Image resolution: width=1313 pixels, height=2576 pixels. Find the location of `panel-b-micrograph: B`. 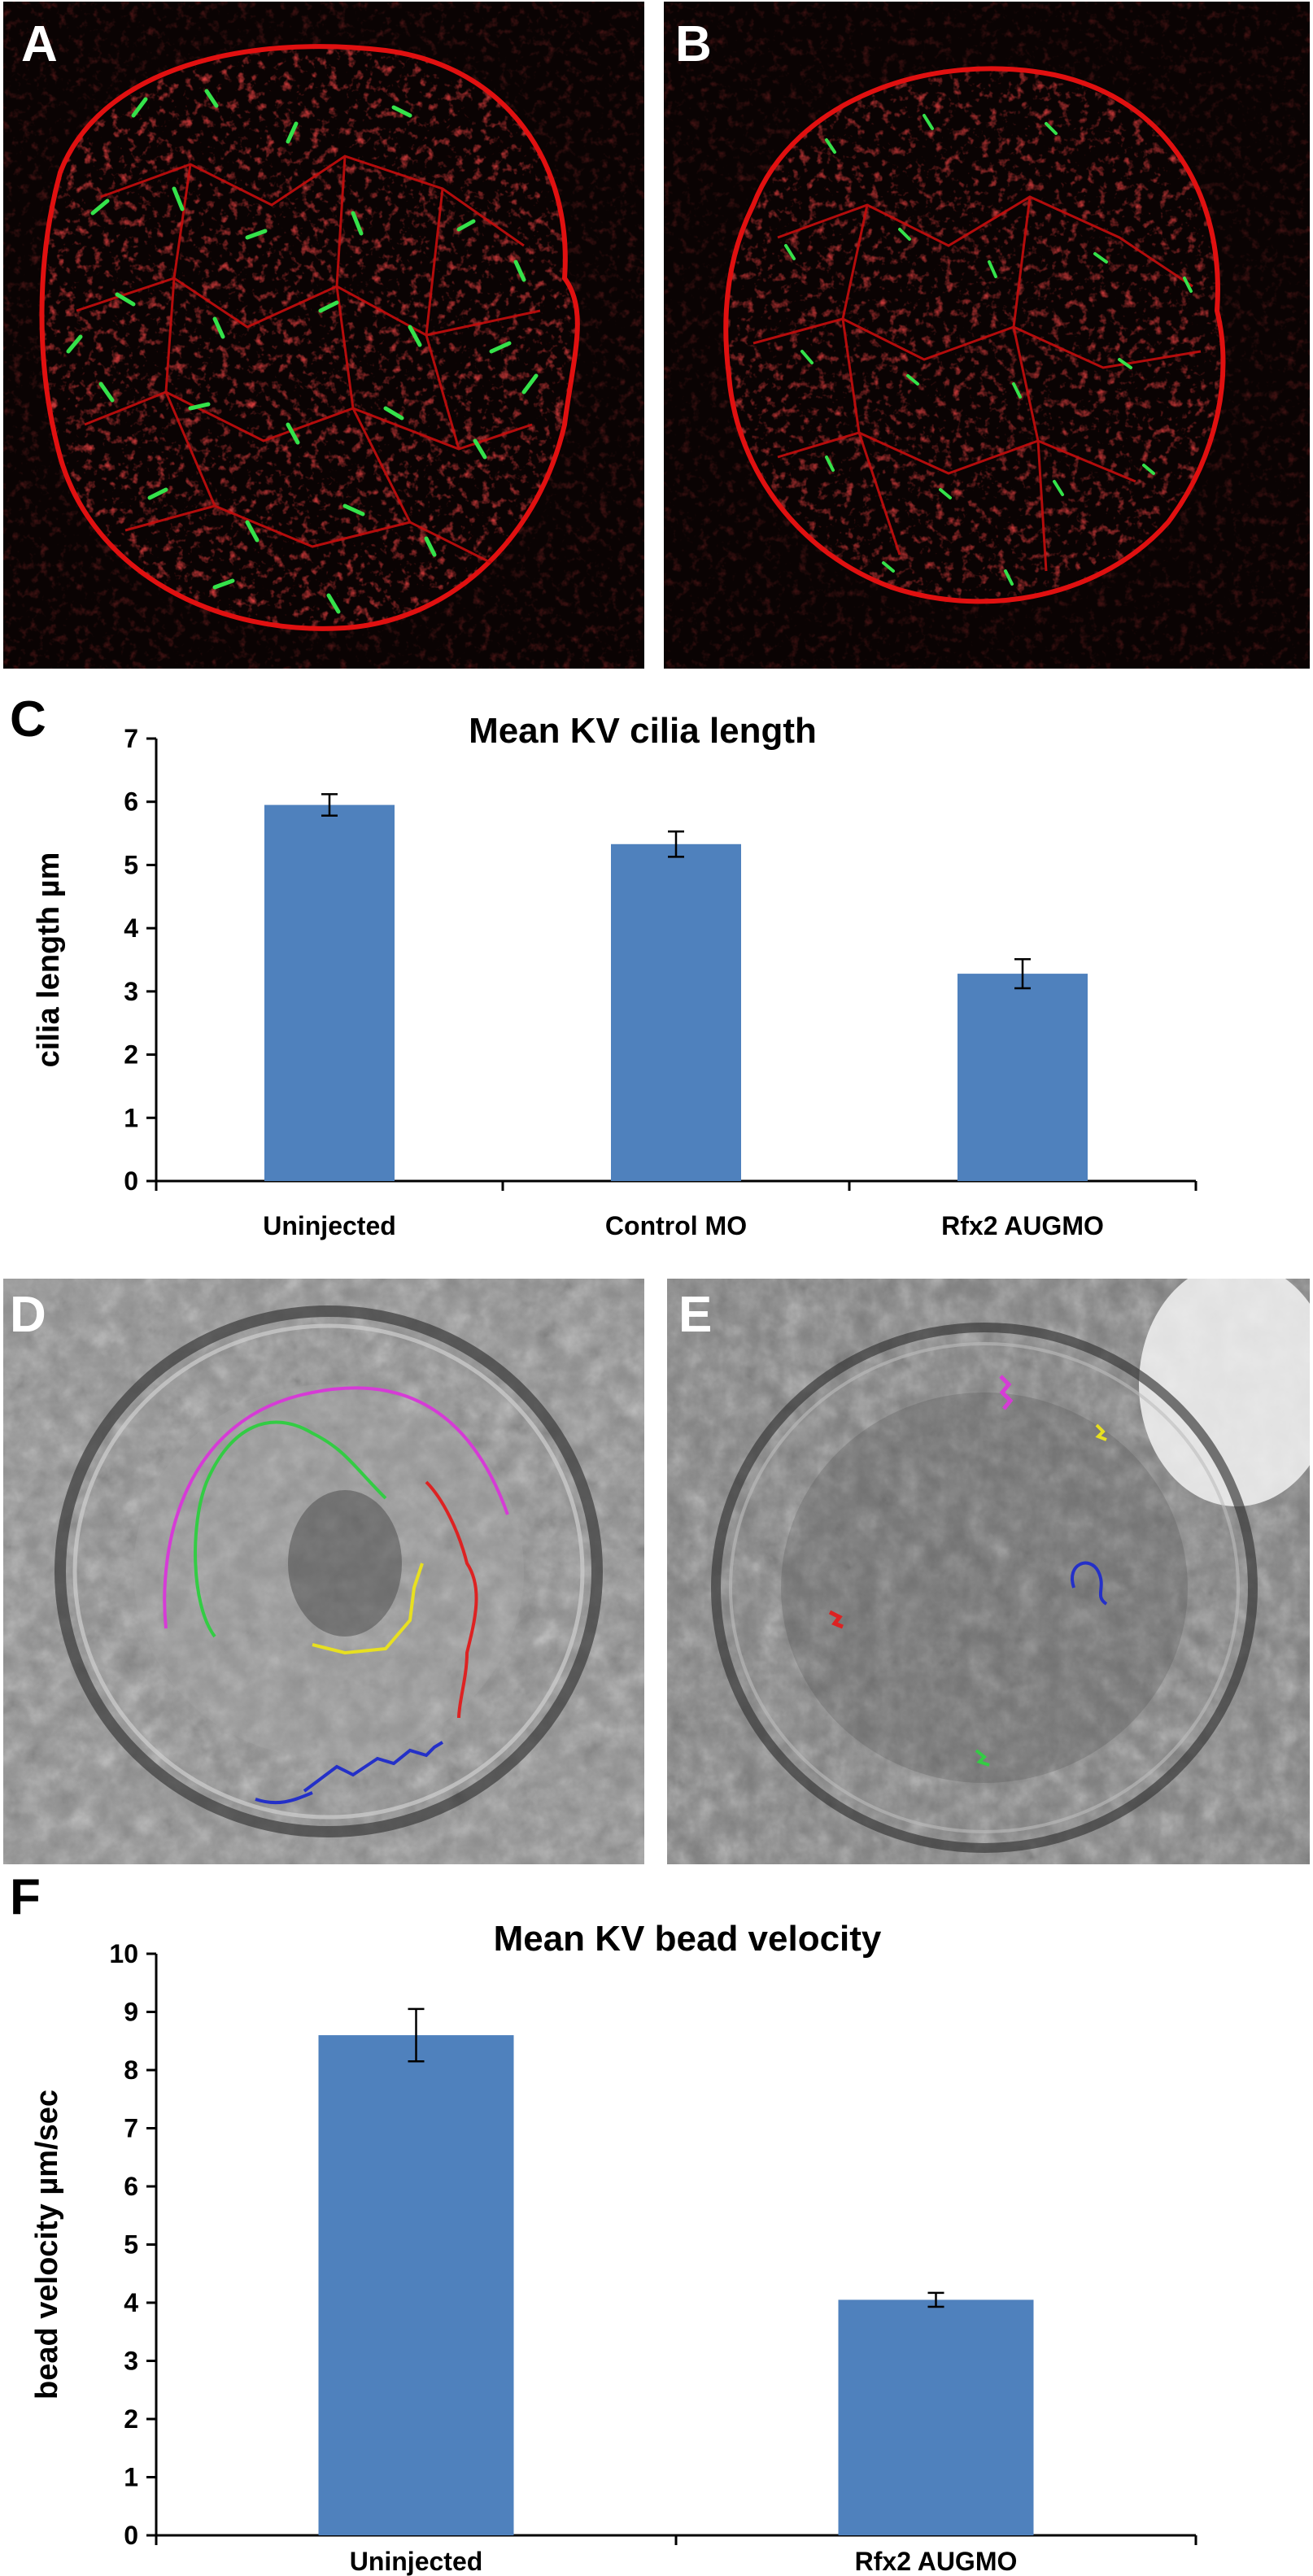

panel-b-micrograph: B is located at coordinates (987, 335).